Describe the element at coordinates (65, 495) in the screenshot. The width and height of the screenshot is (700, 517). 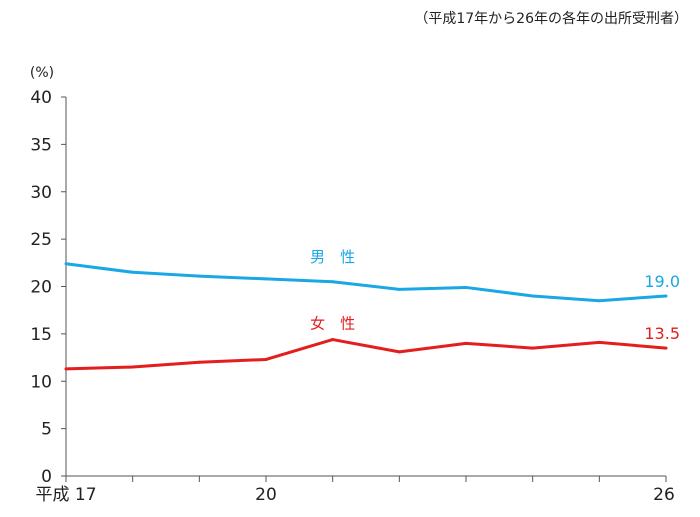
I see `x-tick-label: 平成 17` at that location.